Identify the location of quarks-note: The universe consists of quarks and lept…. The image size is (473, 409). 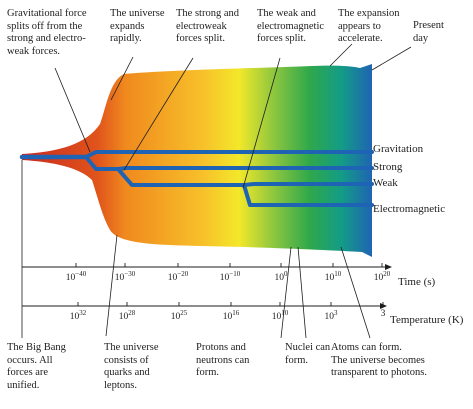
(131, 366).